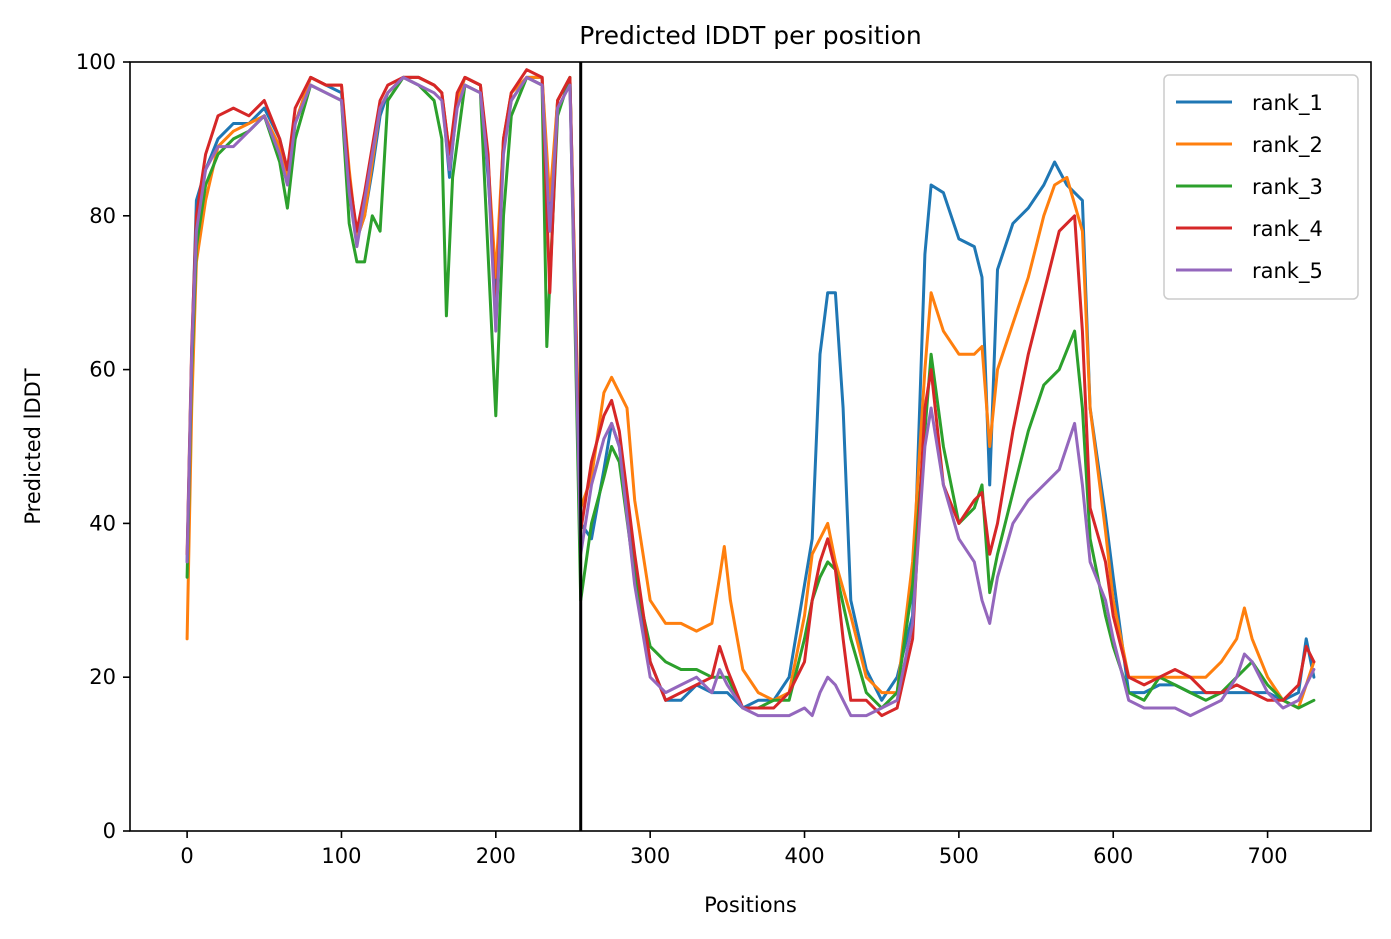 Image resolution: width=1391 pixels, height=939 pixels. I want to click on legend-label: rank_4, so click(1287, 229).